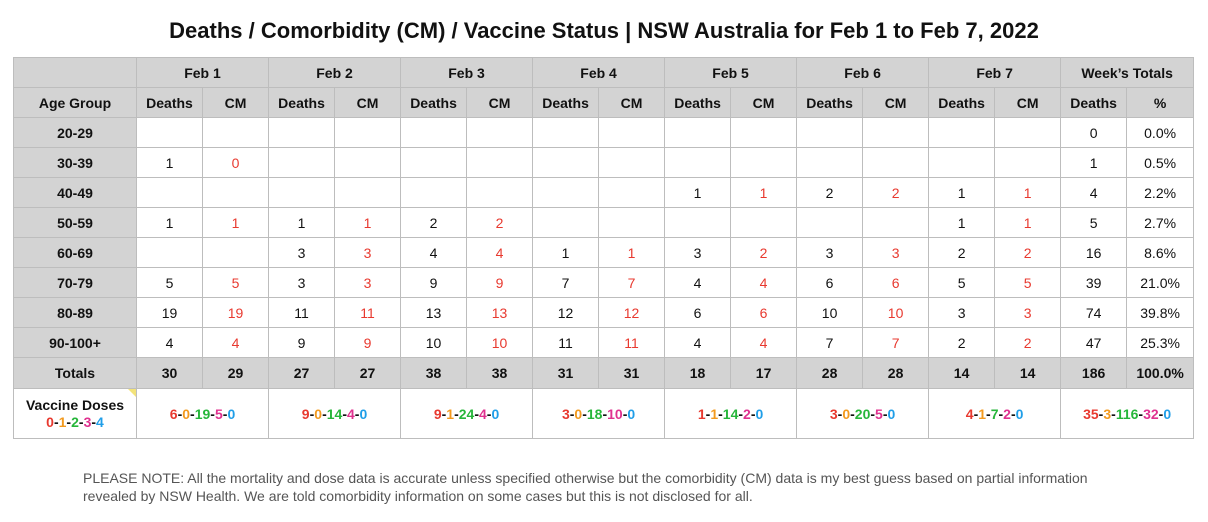 Image resolution: width=1208 pixels, height=522 pixels. Describe the element at coordinates (1151, 413) in the screenshot. I see `dose-count: 32` at that location.